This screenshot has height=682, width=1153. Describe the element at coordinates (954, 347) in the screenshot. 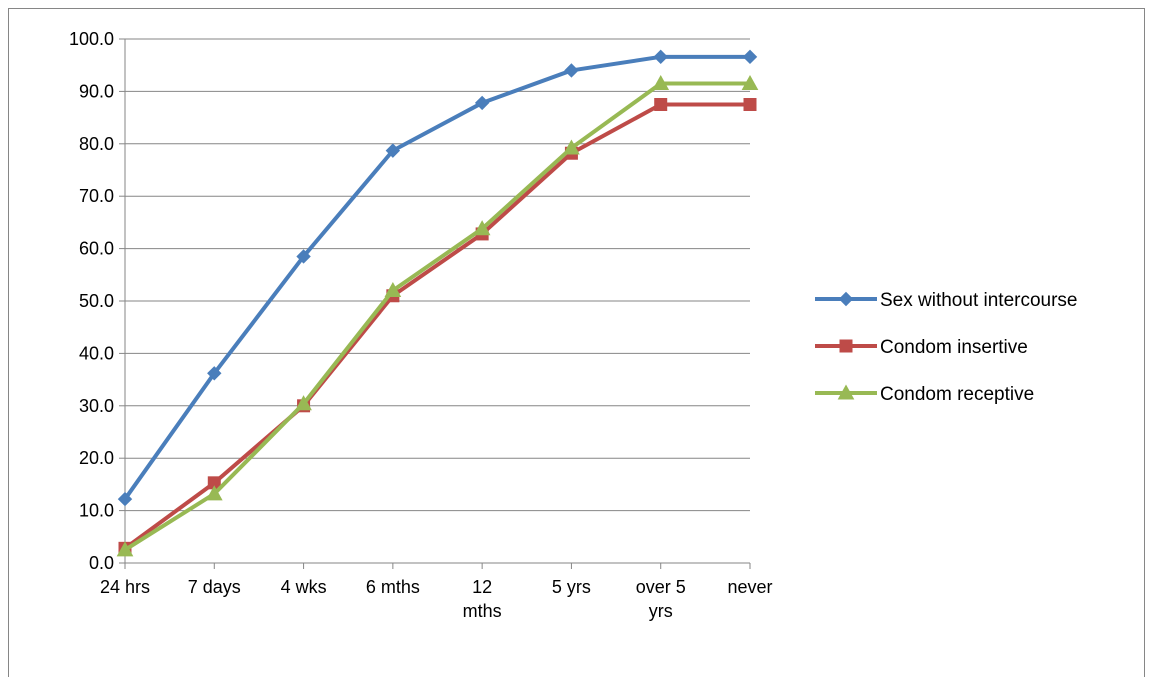

I see `legend-label: Condom insertive` at that location.